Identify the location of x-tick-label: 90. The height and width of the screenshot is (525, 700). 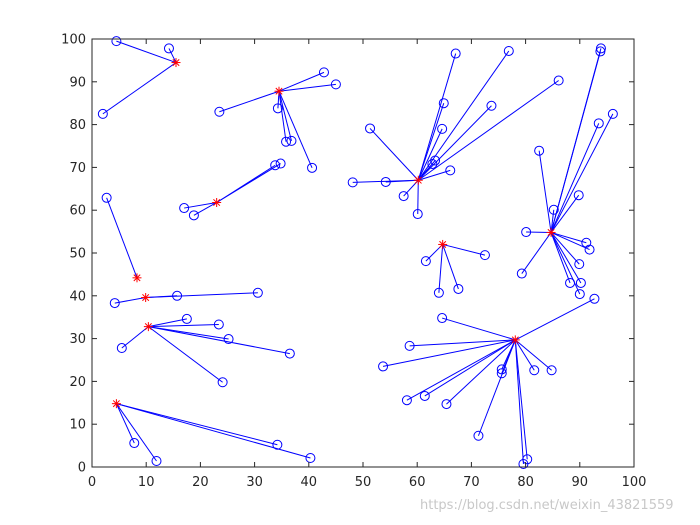
(580, 482).